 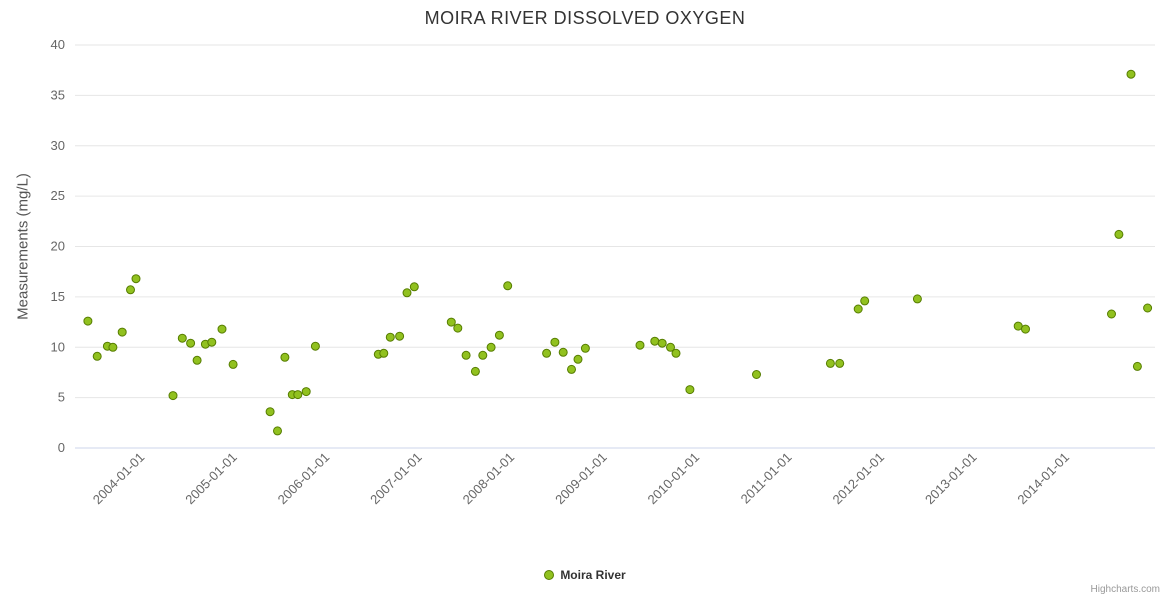 I want to click on x-axis-tick-label: 2012-01-01, so click(x=858, y=479).